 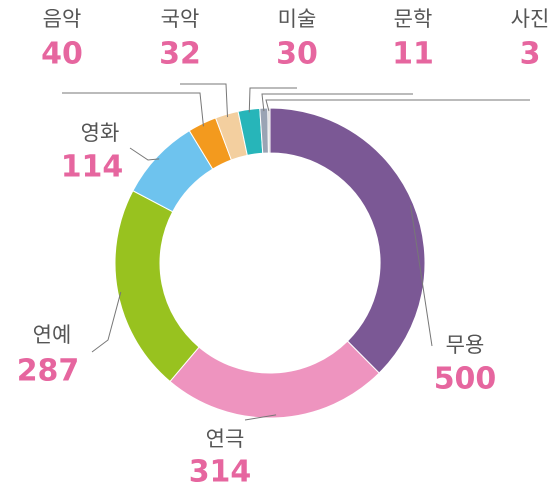 What do you see at coordinates (180, 54) in the screenshot?
I see `slice-value: 32` at bounding box center [180, 54].